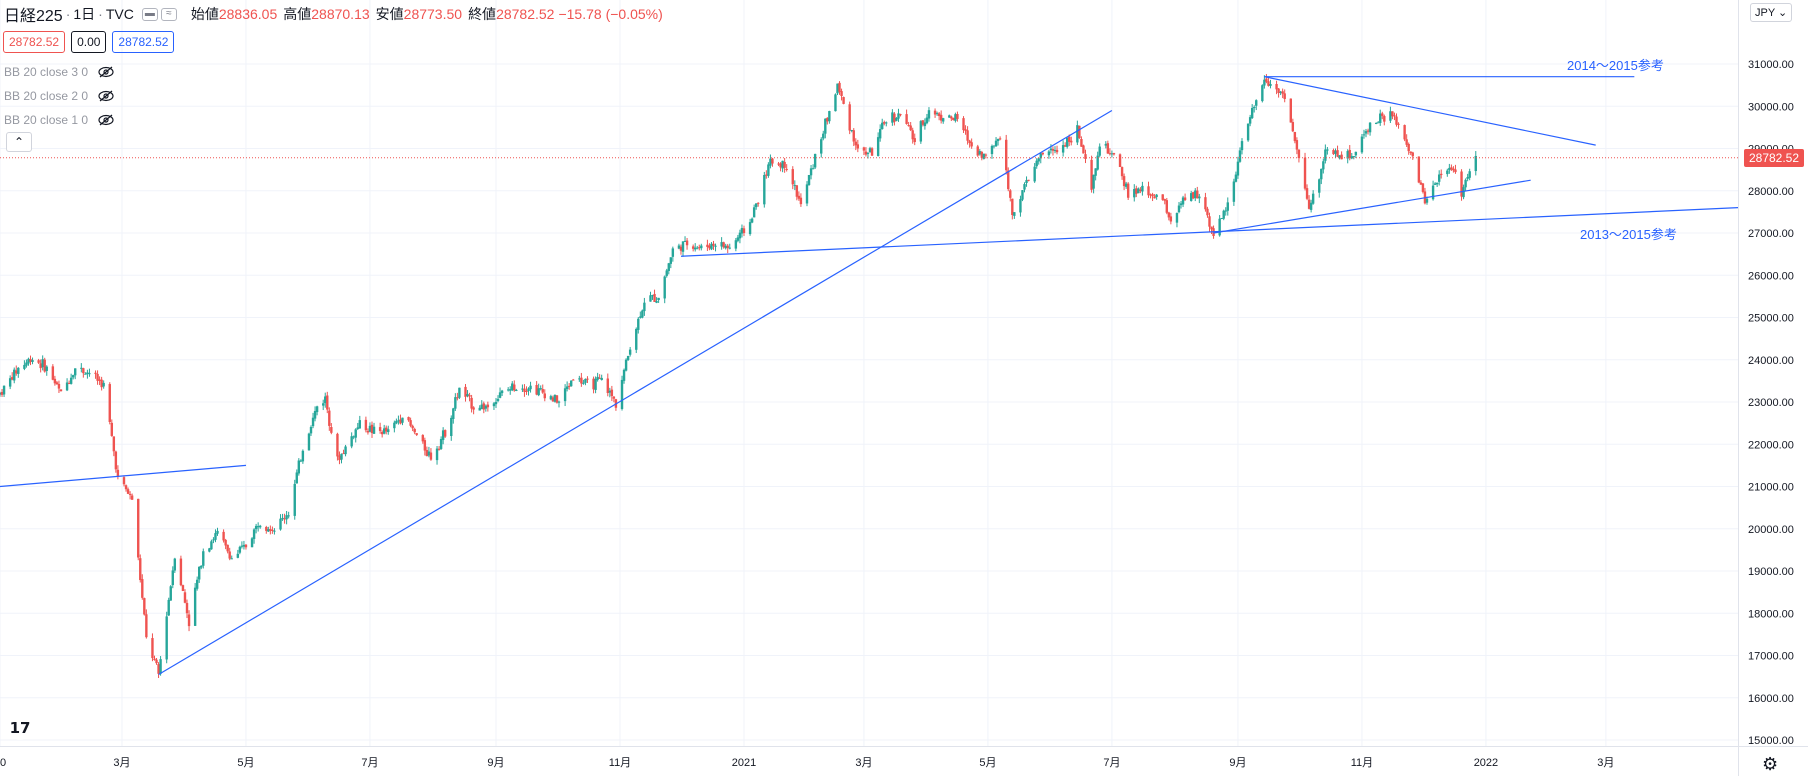 The image size is (1808, 776). I want to click on interval-label: 1日, so click(84, 14).